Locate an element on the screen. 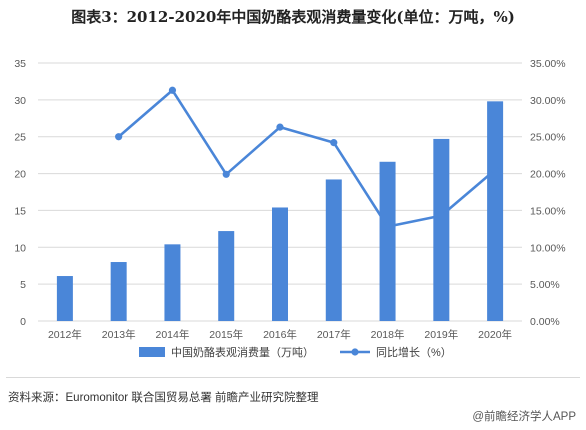 The height and width of the screenshot is (430, 586). x-tick-label: 2013年 is located at coordinates (119, 334).